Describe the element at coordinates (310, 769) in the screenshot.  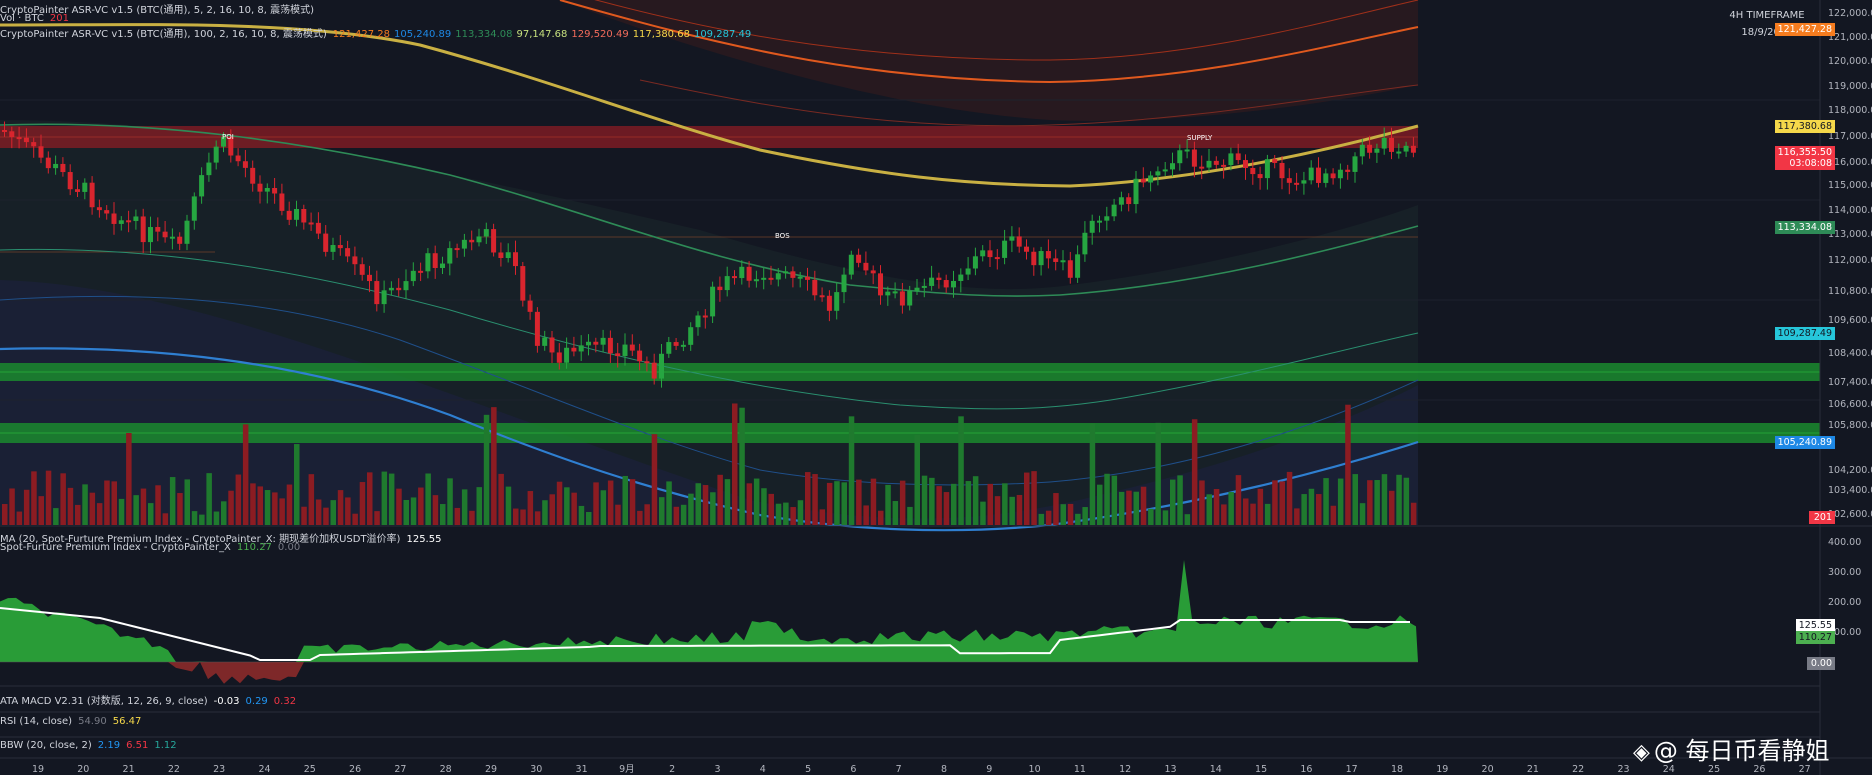
I see `time-axis-label: 25` at that location.